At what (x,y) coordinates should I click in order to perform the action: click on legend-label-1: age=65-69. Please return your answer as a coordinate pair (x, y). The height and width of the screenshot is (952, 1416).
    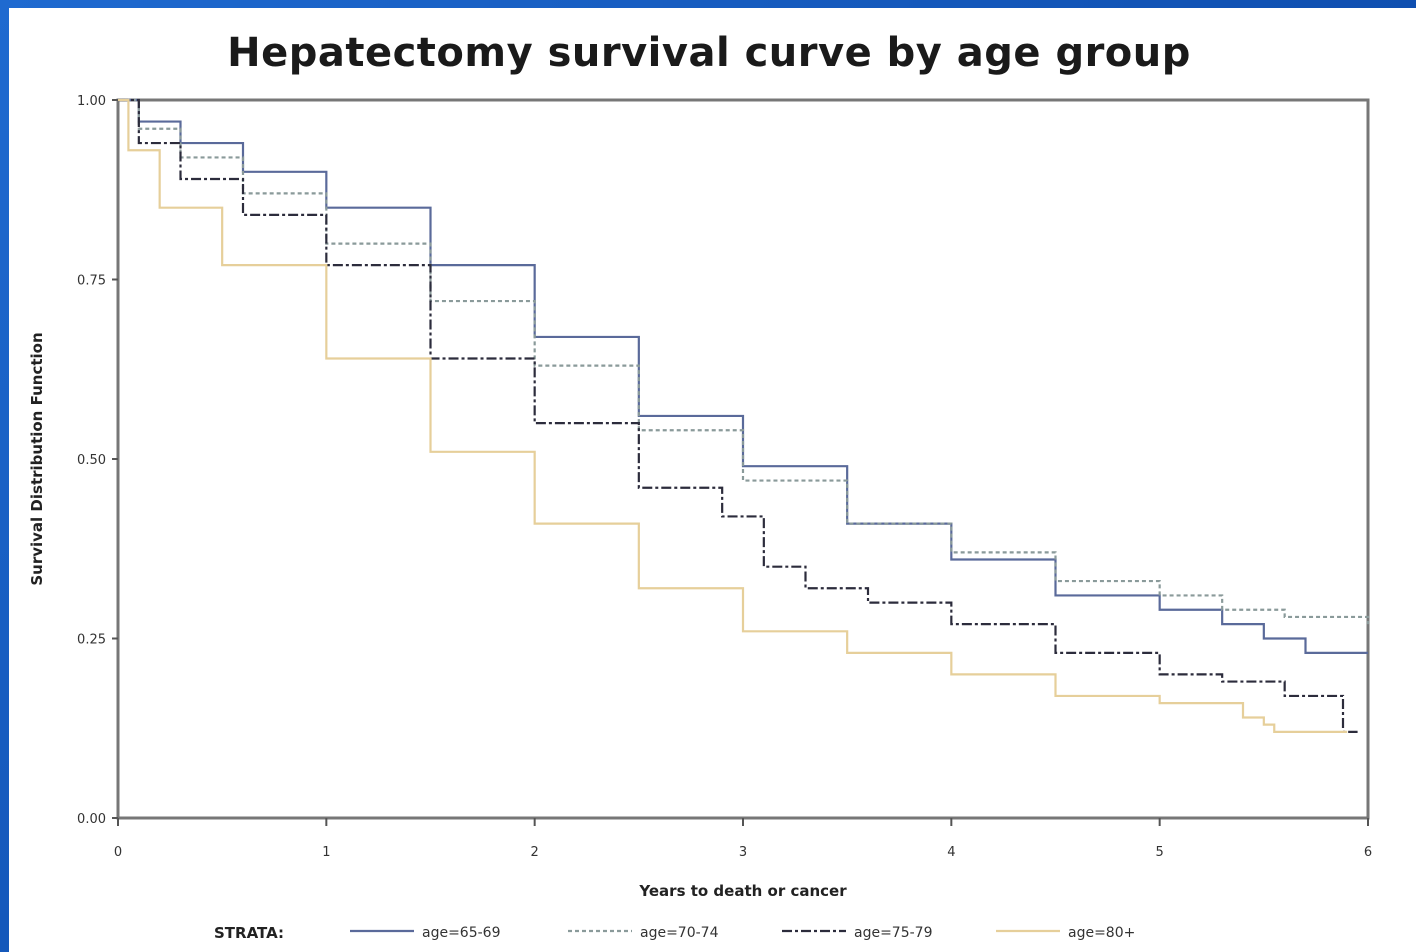
    Looking at the image, I should click on (461, 933).